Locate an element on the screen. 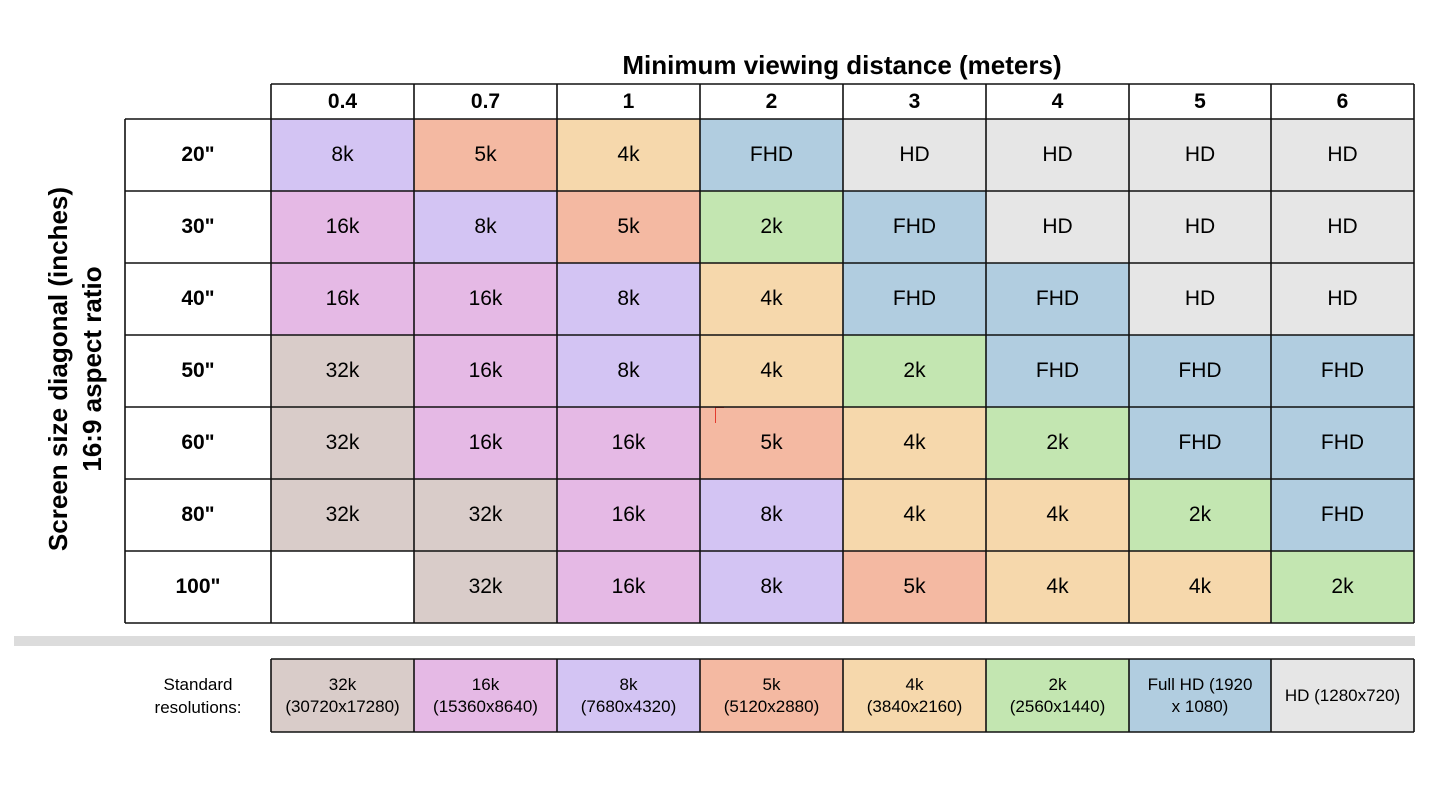 The image size is (1440, 810). column-header: 0.7 is located at coordinates (485, 101).